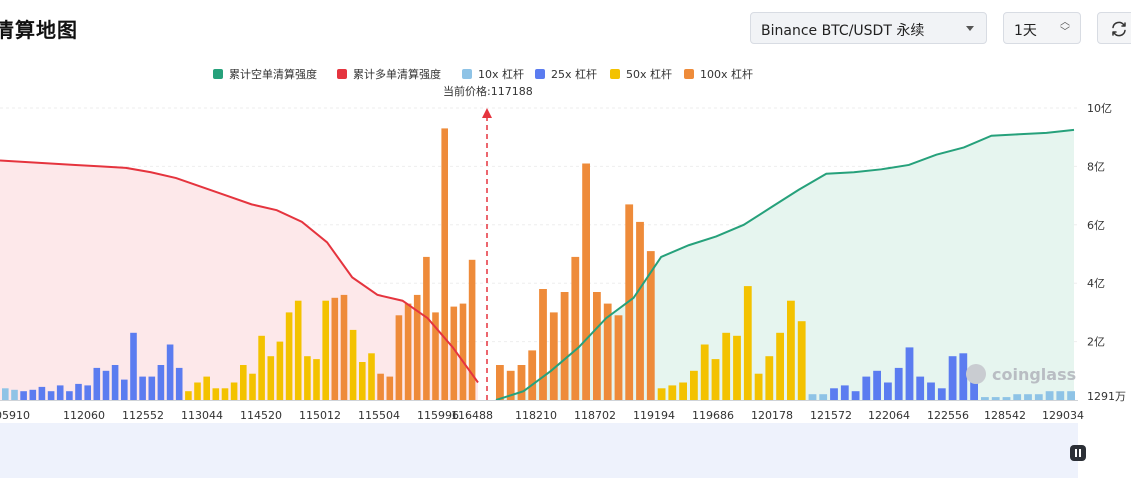 This screenshot has width=1131, height=478. Describe the element at coordinates (493, 74) in the screenshot. I see `legend-item-lev10: 10x 杠杆` at that location.